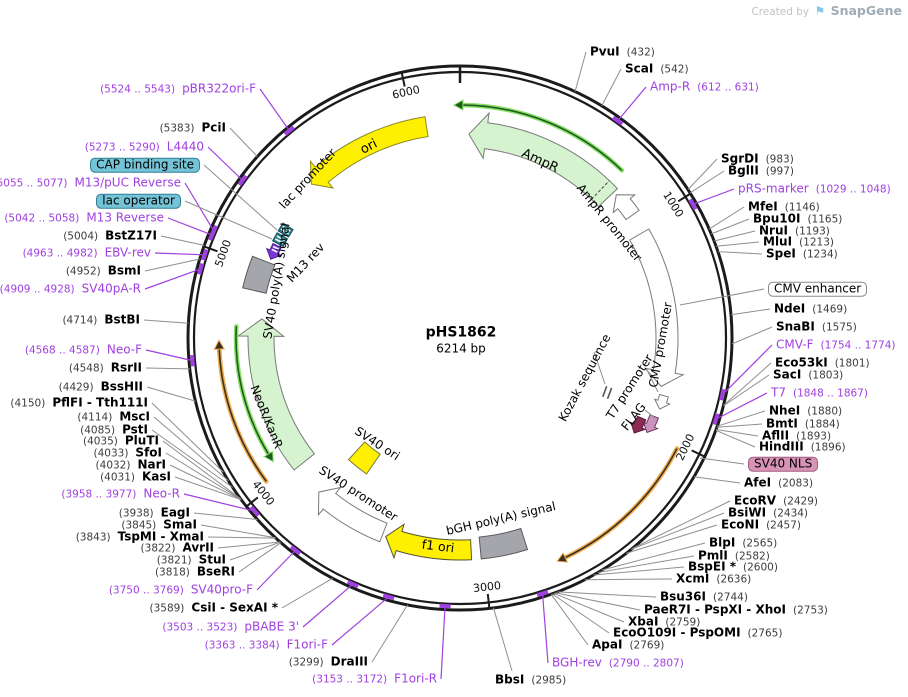  What do you see at coordinates (352, 514) in the screenshot?
I see `feature-sv40-promoter` at bounding box center [352, 514].